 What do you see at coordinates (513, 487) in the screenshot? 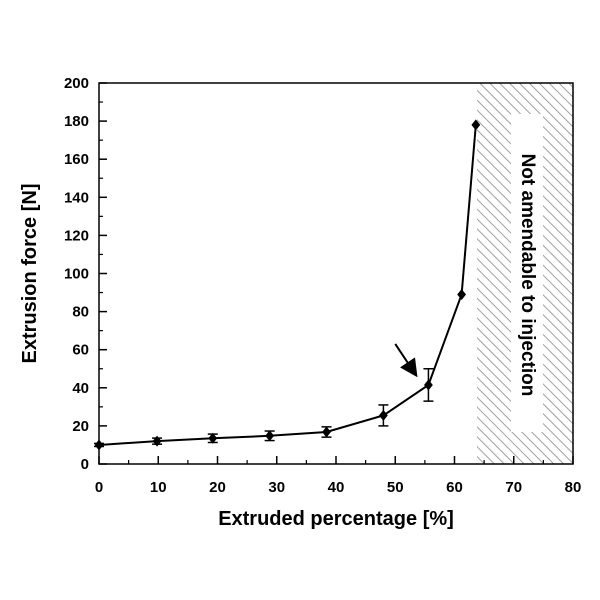
I see `x-tick-label: 70` at bounding box center [513, 487].